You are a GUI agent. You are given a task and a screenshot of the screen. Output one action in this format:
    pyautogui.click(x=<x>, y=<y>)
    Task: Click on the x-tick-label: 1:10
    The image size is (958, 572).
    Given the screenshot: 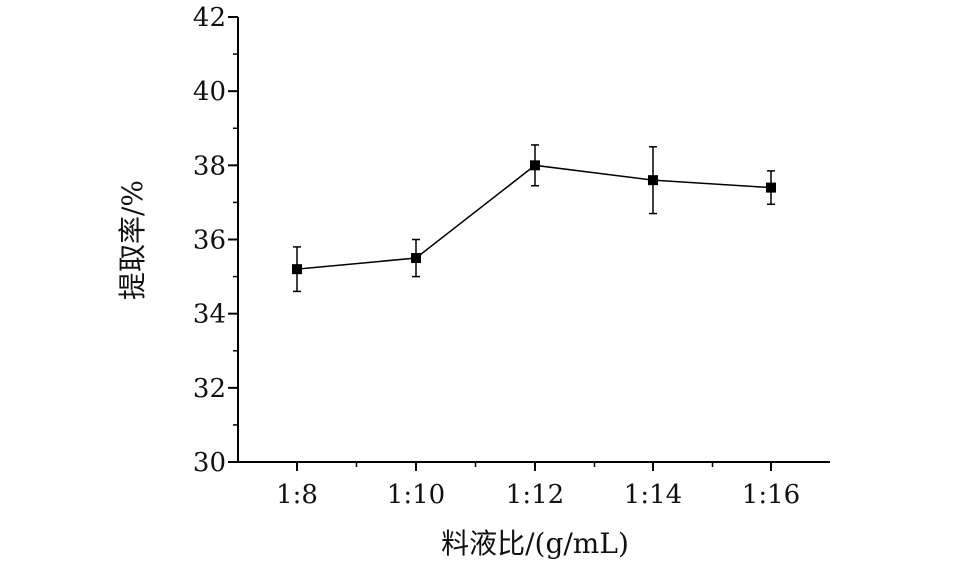 What is the action you would take?
    pyautogui.click(x=416, y=495)
    